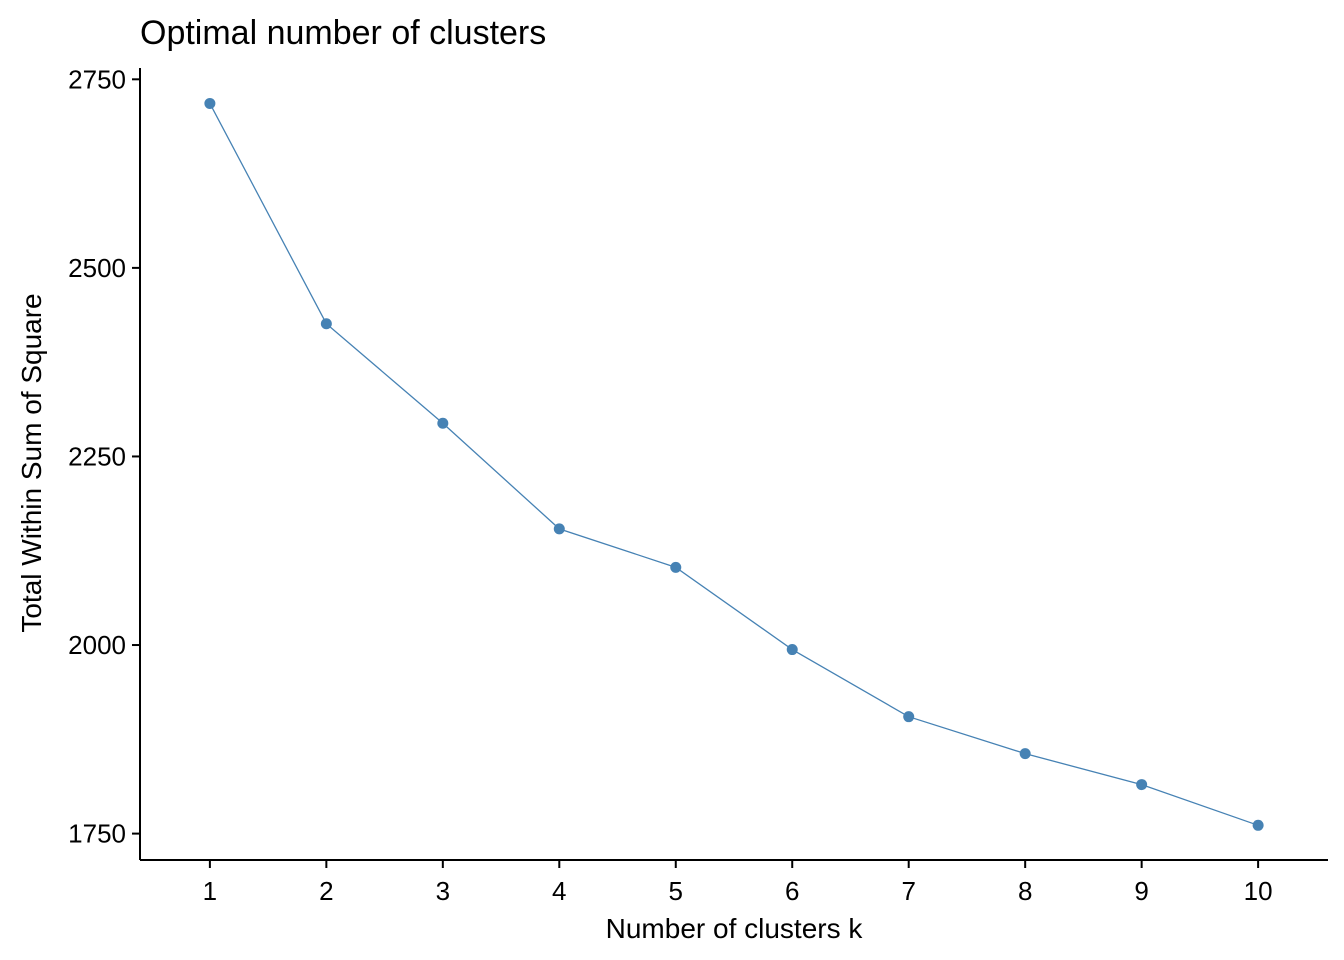 The height and width of the screenshot is (960, 1344). What do you see at coordinates (97, 834) in the screenshot?
I see `y-tick-label: 1750` at bounding box center [97, 834].